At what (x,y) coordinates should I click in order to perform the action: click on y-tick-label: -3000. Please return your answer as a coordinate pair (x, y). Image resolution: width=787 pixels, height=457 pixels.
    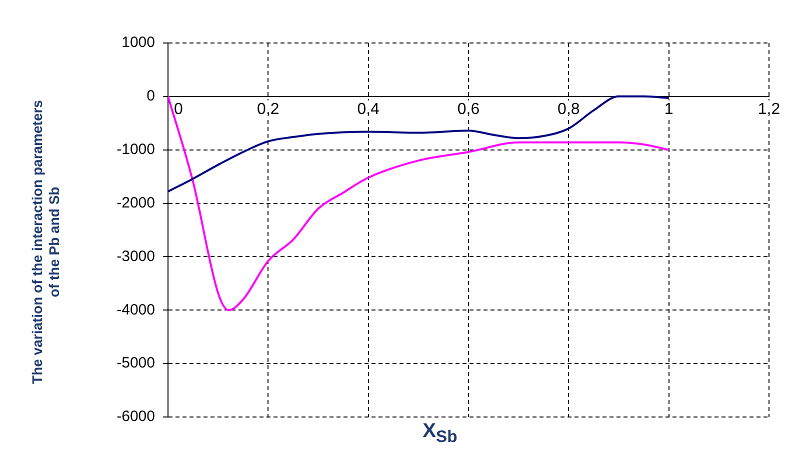
    Looking at the image, I should click on (135, 256).